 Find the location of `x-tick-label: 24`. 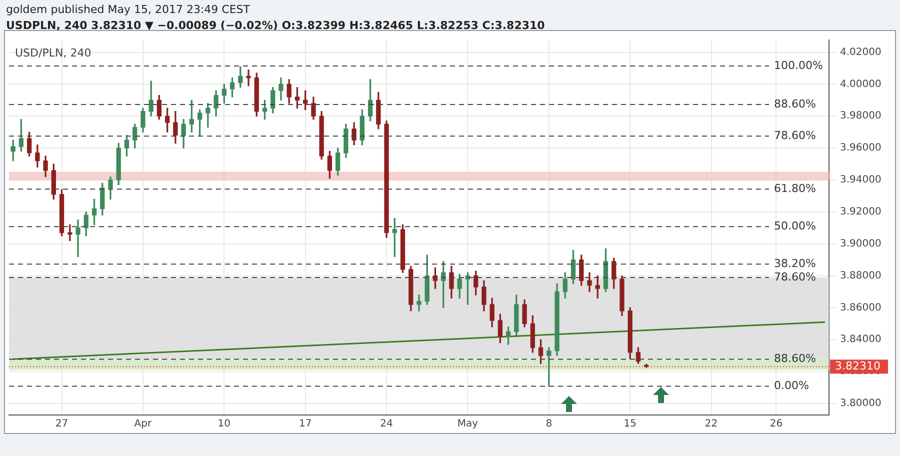

x-tick-label: 24 is located at coordinates (386, 424).